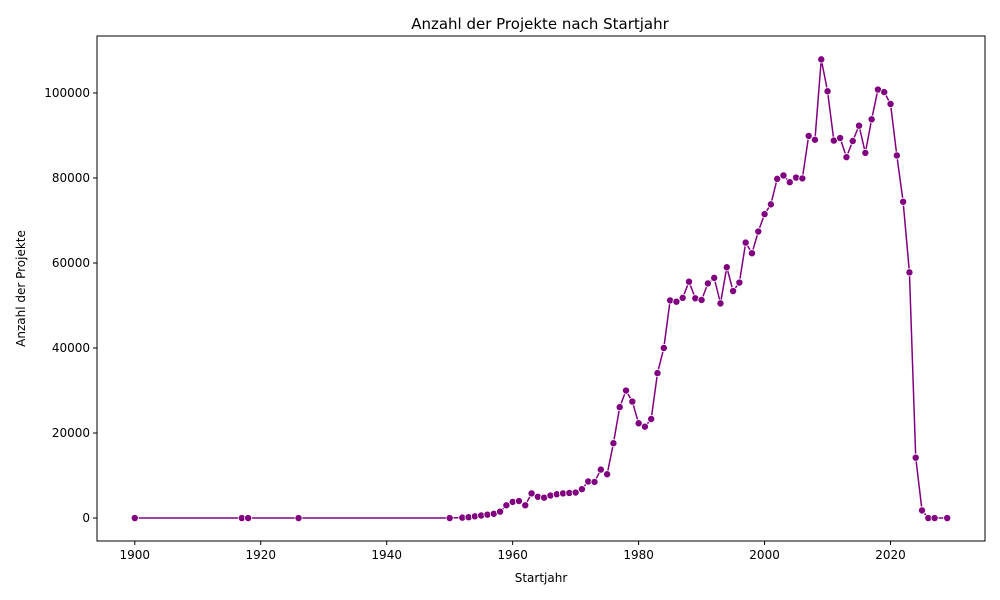 This screenshot has height=600, width=1000. Describe the element at coordinates (260, 555) in the screenshot. I see `x-tick-label: 1920` at that location.